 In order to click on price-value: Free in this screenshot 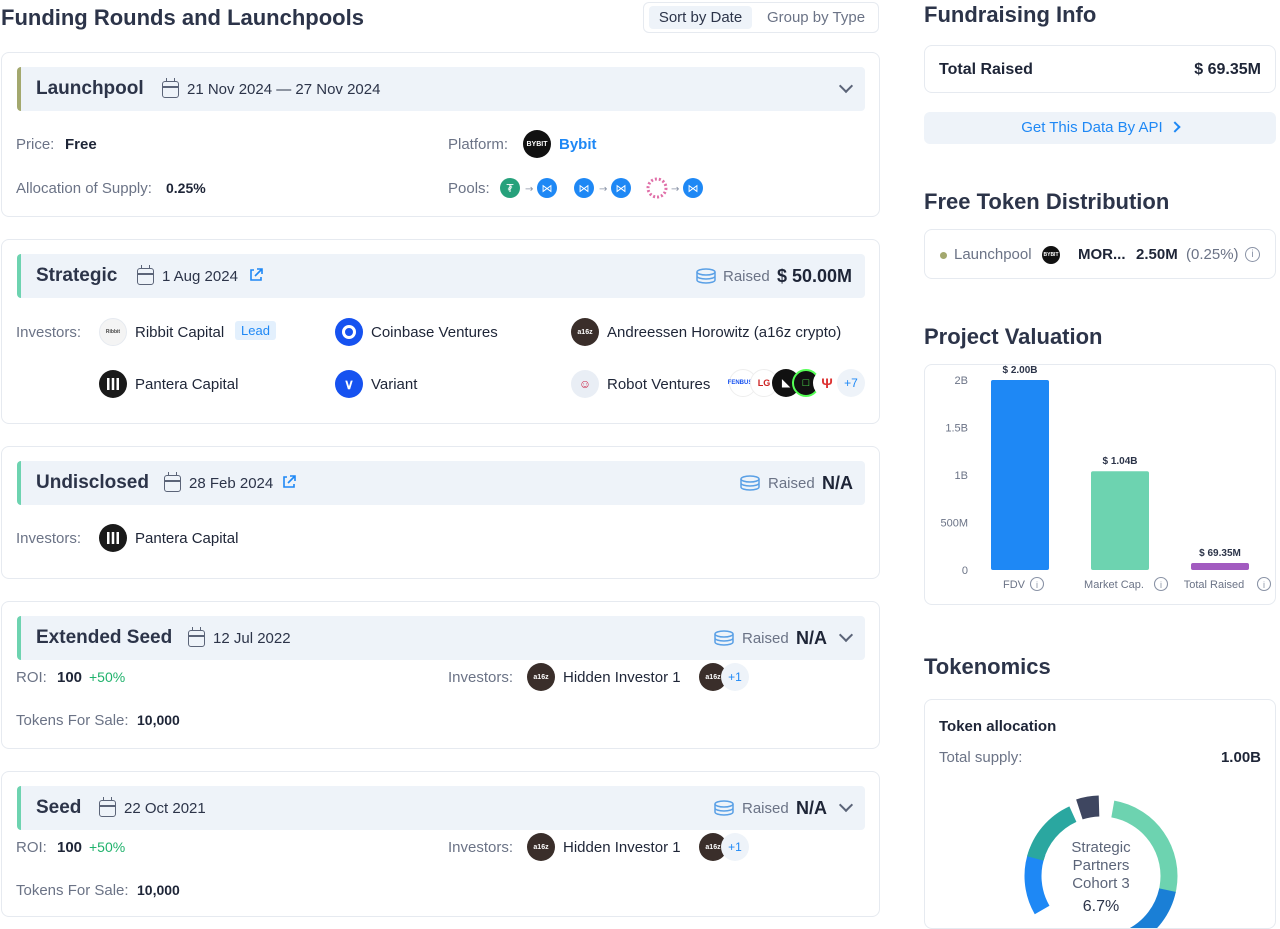, I will do `click(81, 144)`.